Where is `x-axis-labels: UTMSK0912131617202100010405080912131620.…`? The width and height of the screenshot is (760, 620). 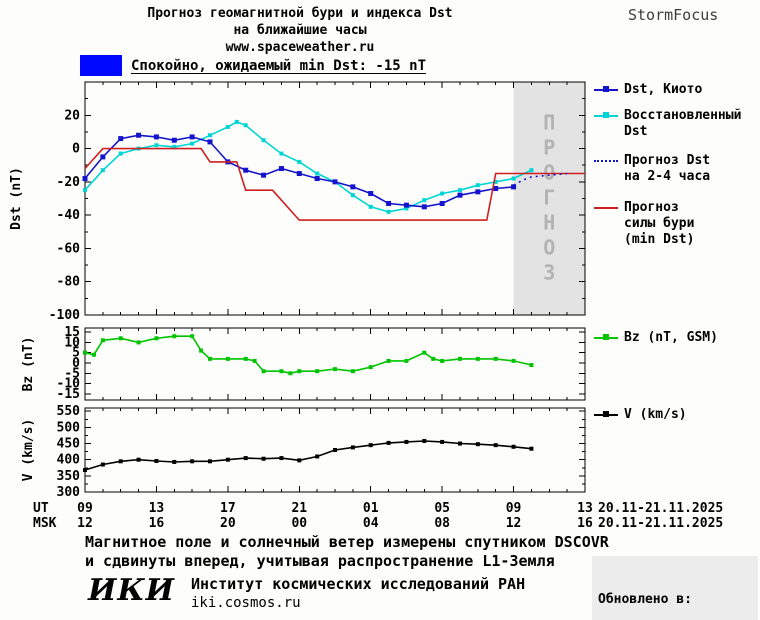 x-axis-labels: UTMSK0912131617202100010405080912131620.… is located at coordinates (378, 516).